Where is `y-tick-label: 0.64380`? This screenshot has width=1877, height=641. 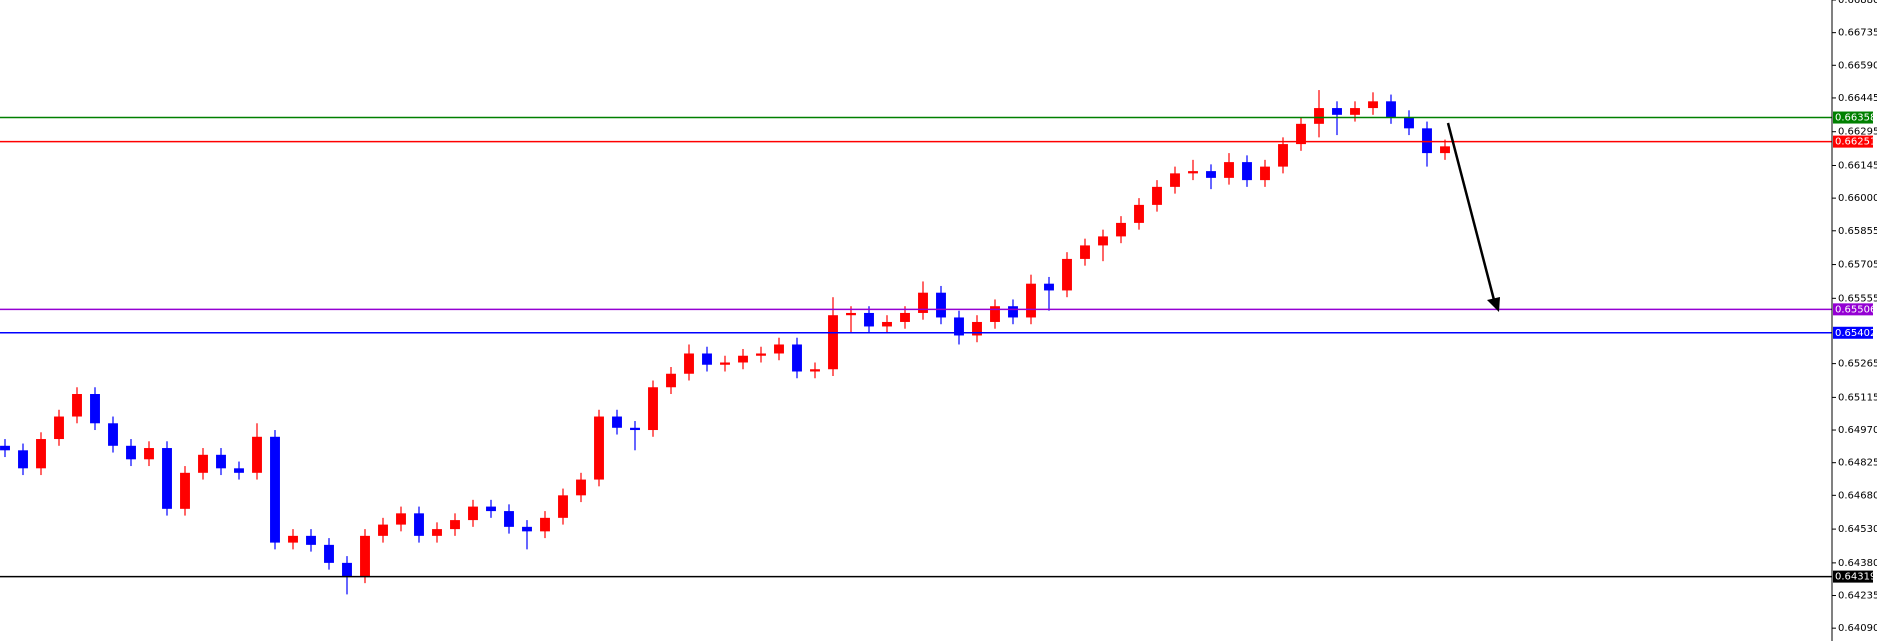
y-tick-label: 0.64380 is located at coordinates (1857, 563).